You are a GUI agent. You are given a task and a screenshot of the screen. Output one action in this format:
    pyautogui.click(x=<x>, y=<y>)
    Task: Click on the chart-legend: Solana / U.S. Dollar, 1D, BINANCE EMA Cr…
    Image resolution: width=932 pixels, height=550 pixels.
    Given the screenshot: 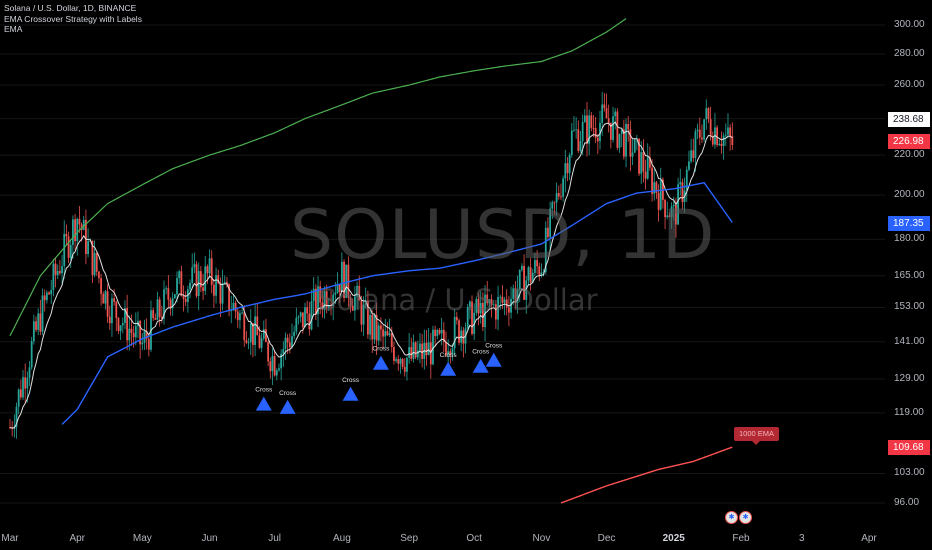 What is the action you would take?
    pyautogui.click(x=73, y=19)
    